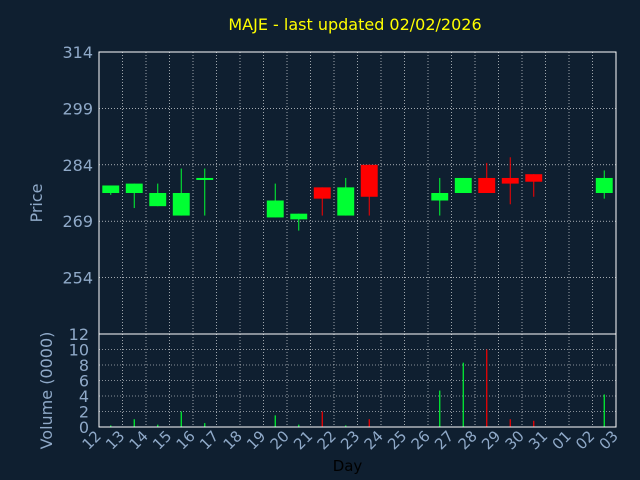 This screenshot has height=480, width=640. Describe the element at coordinates (327, 440) in the screenshot. I see `x-tick-label: 22` at that location.